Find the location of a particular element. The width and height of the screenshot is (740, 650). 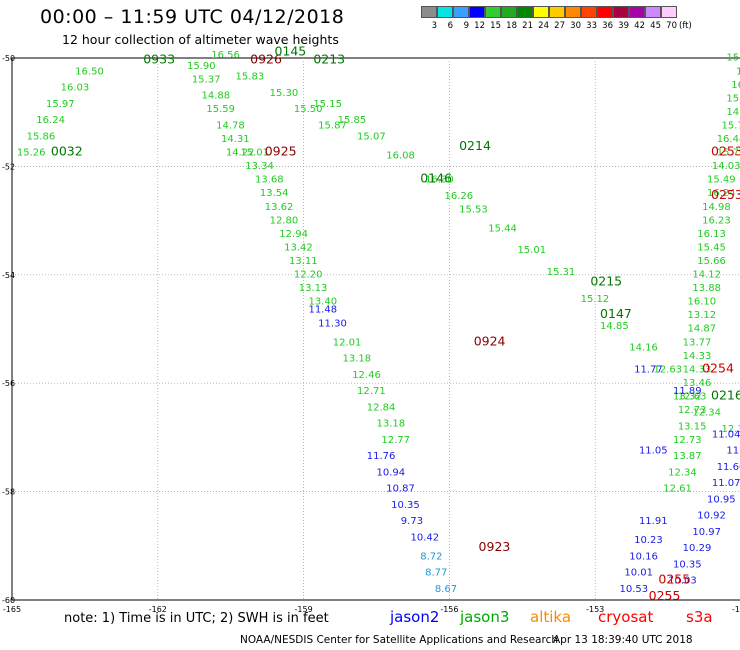

swh-point: 11.89 is located at coordinates (687, 391).